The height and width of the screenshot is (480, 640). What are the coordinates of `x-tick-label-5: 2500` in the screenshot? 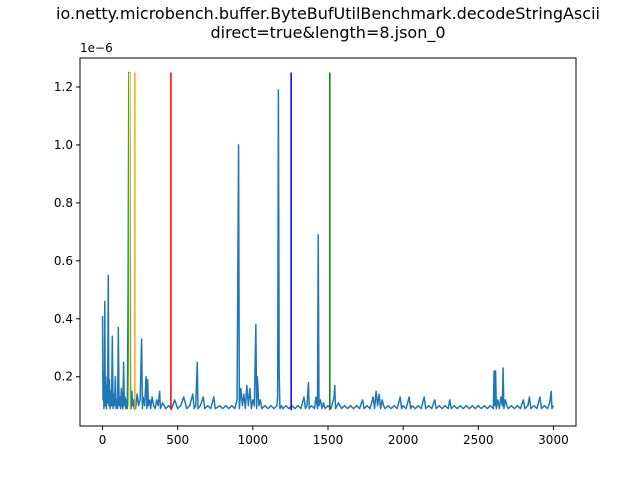 It's located at (478, 440).